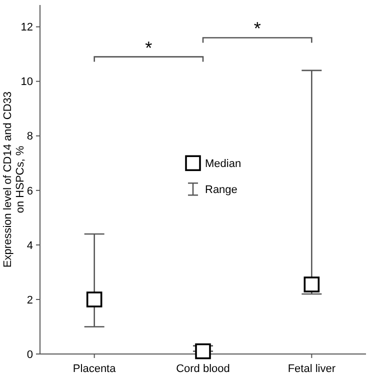 This screenshot has width=380, height=380. What do you see at coordinates (29, 300) in the screenshot?
I see `y-tick-label: 2` at bounding box center [29, 300].